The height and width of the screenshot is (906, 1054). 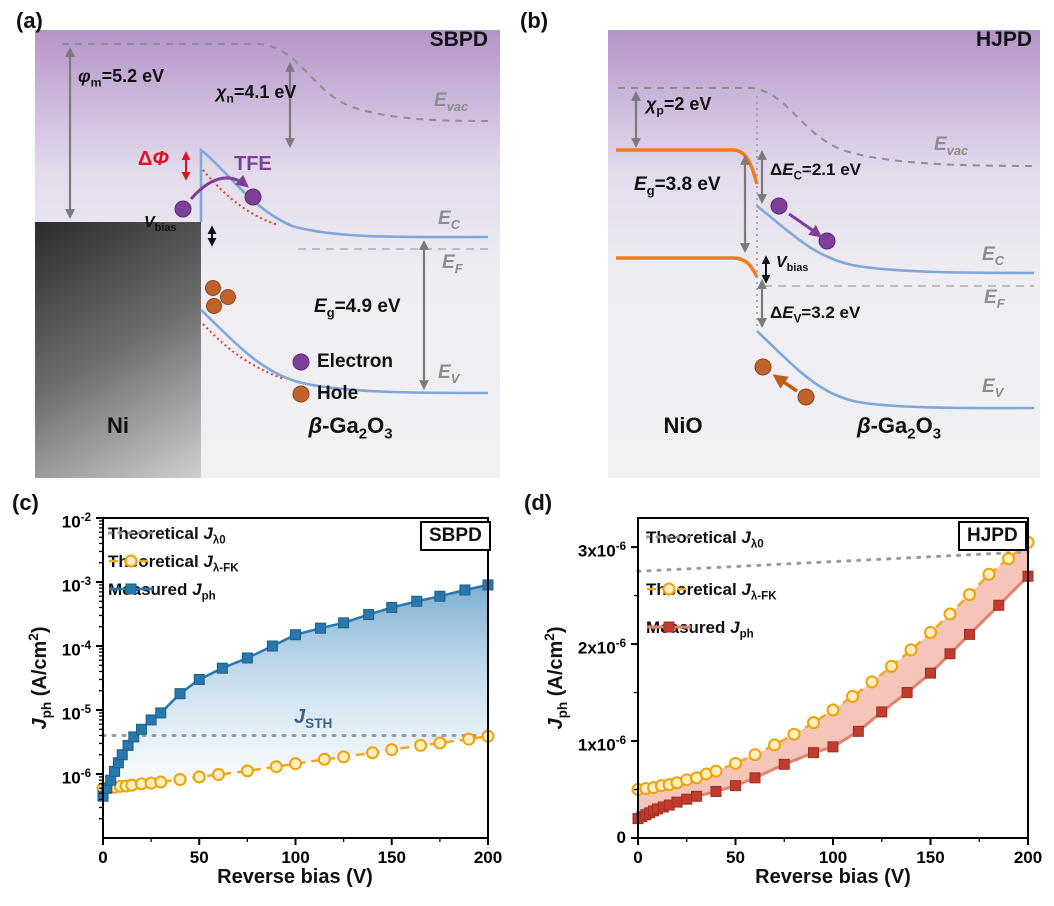 I want to click on tick-label: 200, so click(x=488, y=857).